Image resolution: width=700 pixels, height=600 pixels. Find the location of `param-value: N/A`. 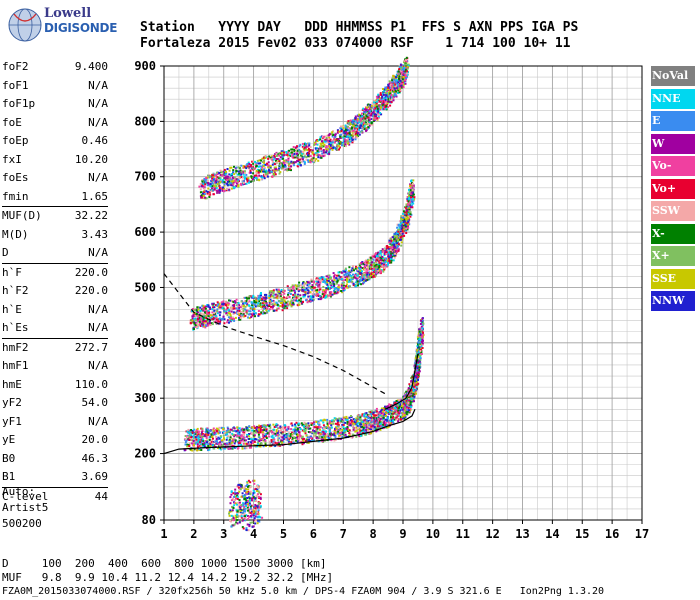

param-value: N/A is located at coordinates (98, 103).